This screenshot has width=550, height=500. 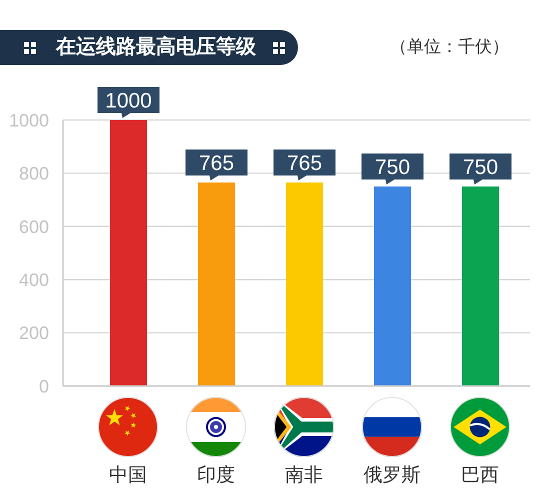 What do you see at coordinates (156, 47) in the screenshot?
I see `chart-title: 在运线路最高电压等级` at bounding box center [156, 47].